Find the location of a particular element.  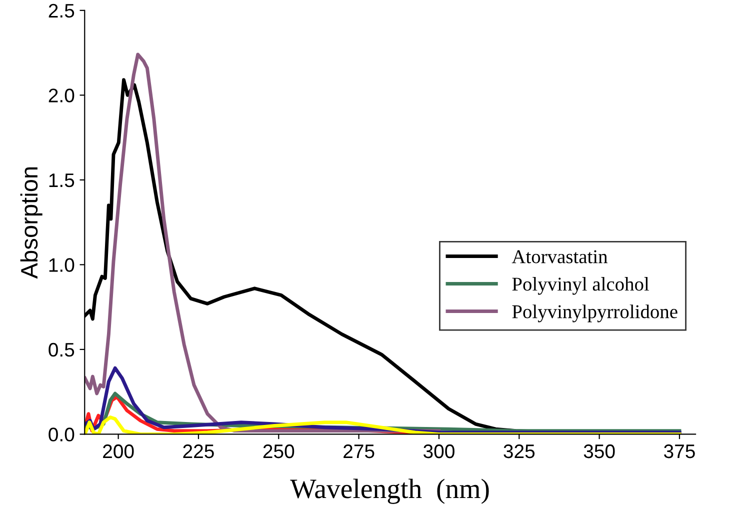

y-tick-label: 2.5 is located at coordinates (61, 11).